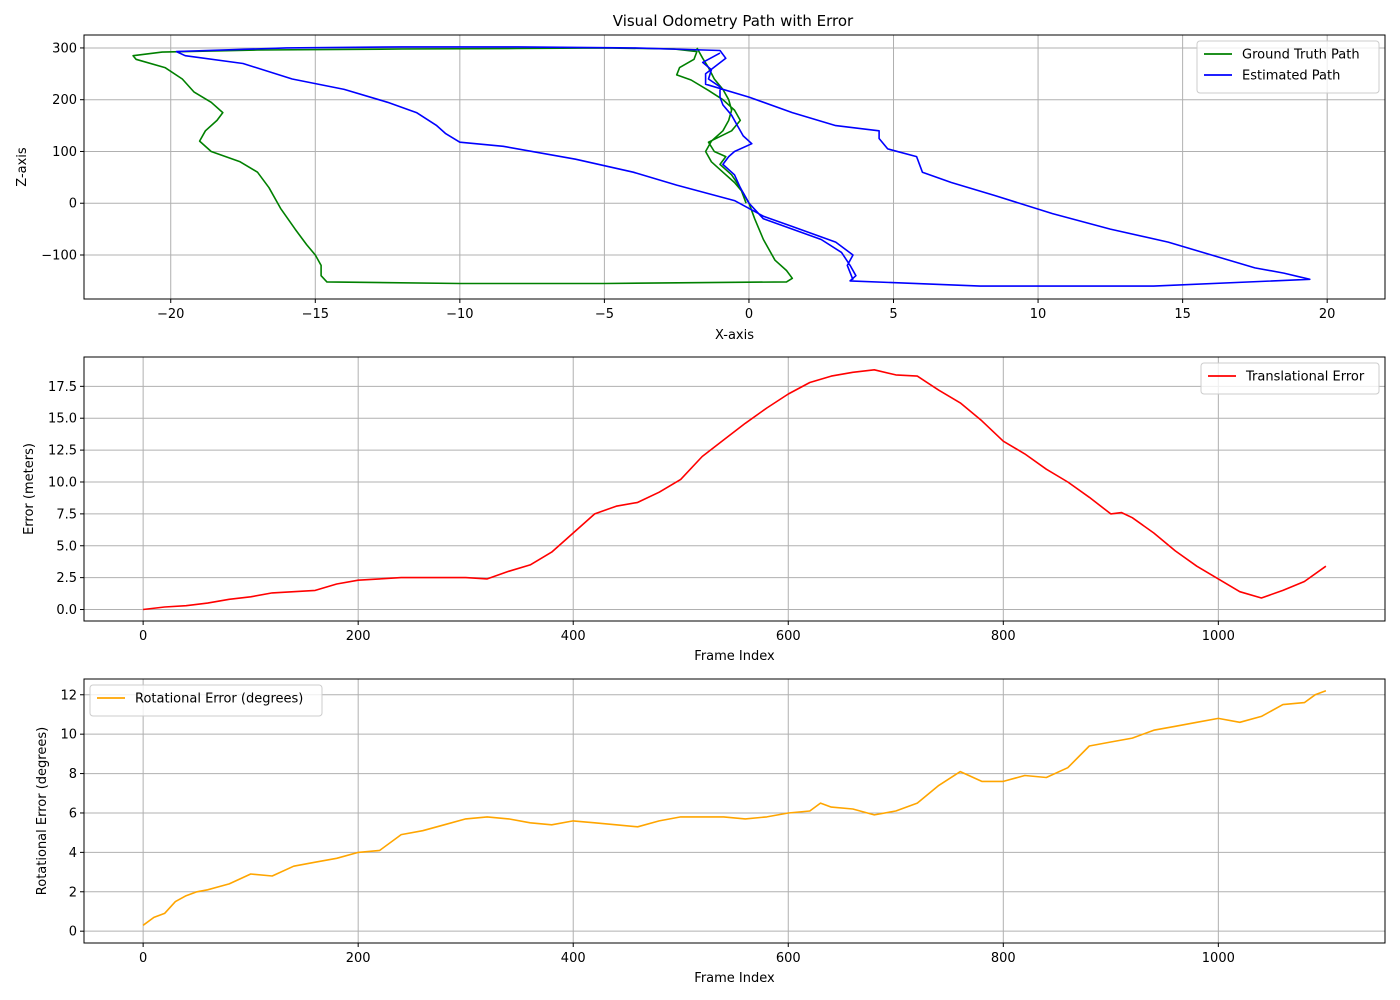 This screenshot has width=1400, height=1000. I want to click on x-axis-title: X-axis, so click(734, 335).